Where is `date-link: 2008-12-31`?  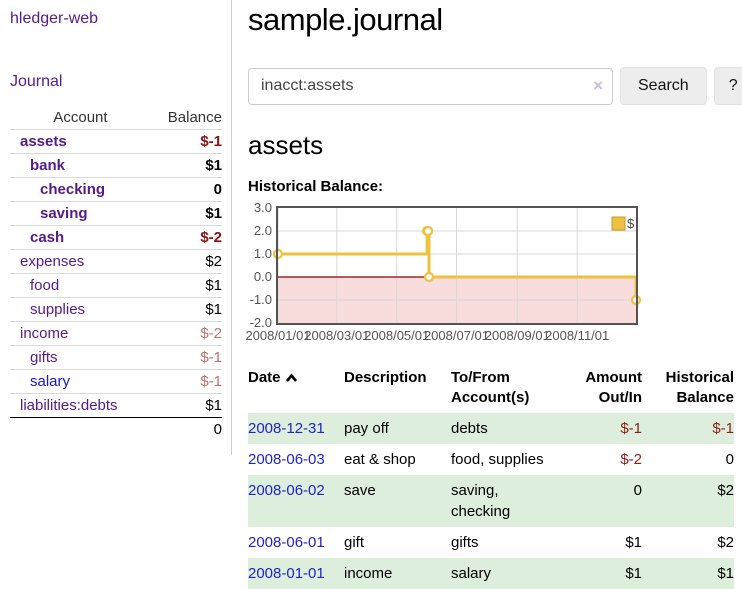 date-link: 2008-12-31 is located at coordinates (286, 428).